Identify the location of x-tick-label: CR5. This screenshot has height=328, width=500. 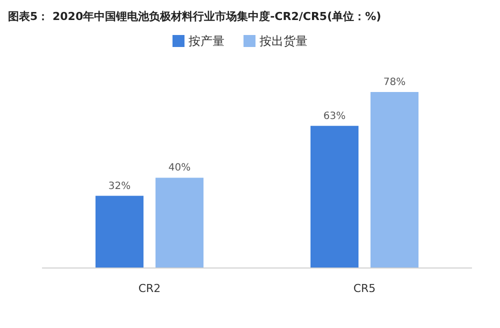
(364, 288).